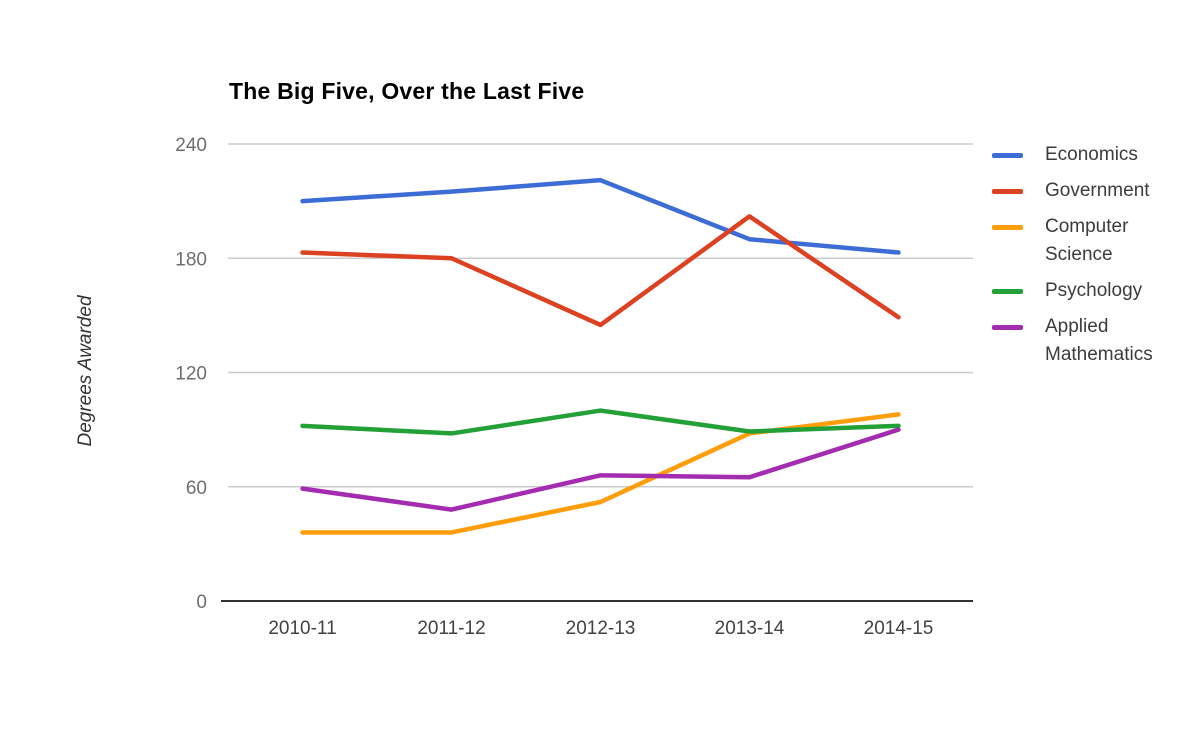 This screenshot has height=742, width=1200. I want to click on legend-item-government: Government, so click(1079, 191).